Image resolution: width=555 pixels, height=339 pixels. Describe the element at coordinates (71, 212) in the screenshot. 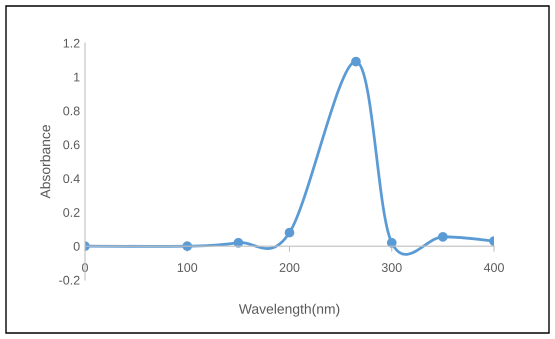

I see `y-tick-label: 0.2` at that location.